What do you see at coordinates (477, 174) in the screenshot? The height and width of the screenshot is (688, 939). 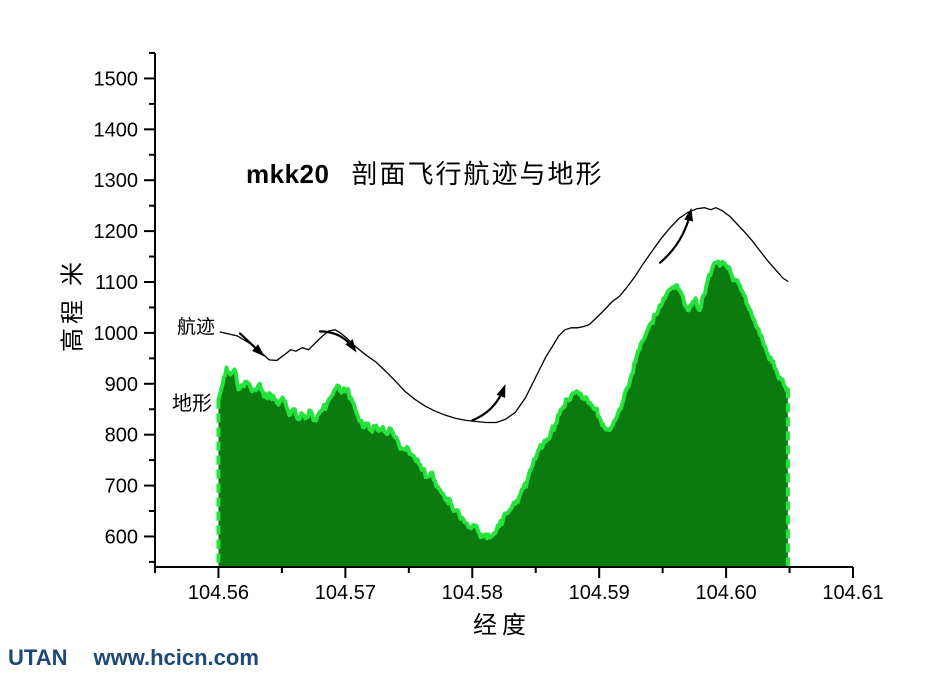 I see `chart-title-text: 剖面飞行航迹与地形` at bounding box center [477, 174].